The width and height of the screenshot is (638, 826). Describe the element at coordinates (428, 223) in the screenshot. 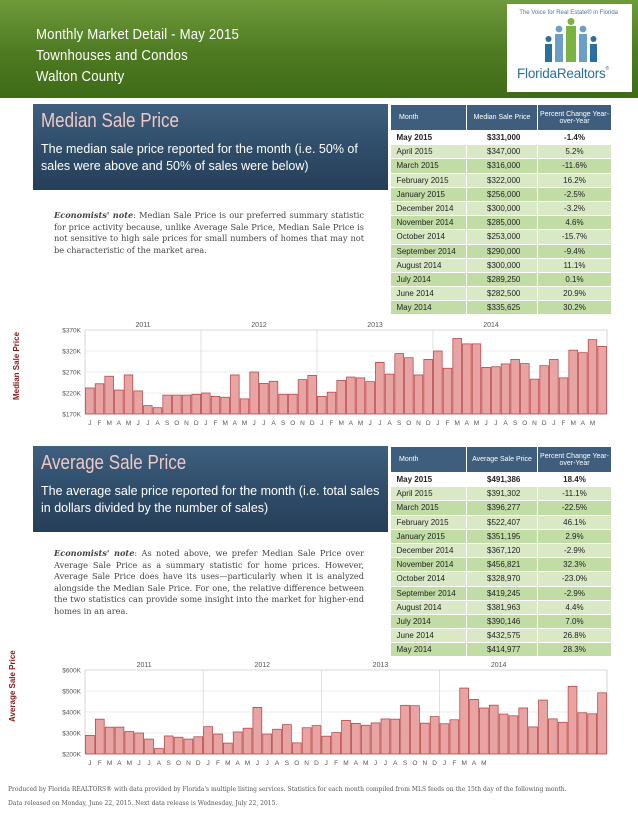

I see `table-cell-month: November 2014` at that location.